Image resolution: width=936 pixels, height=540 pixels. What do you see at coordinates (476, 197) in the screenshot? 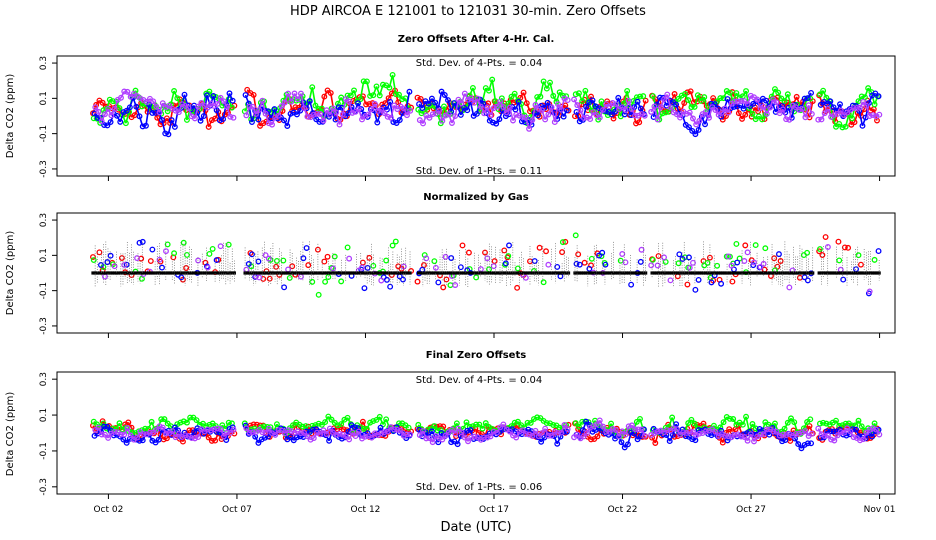
I see `panel-title: Normalized by Gas` at bounding box center [476, 197].